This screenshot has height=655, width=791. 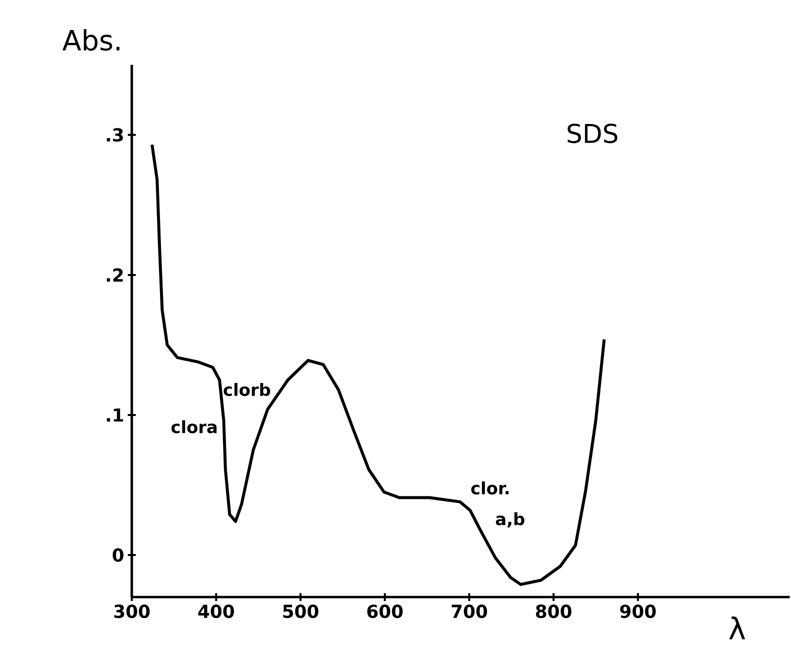 What do you see at coordinates (510, 520) in the screenshot?
I see `annotation: a,b` at bounding box center [510, 520].